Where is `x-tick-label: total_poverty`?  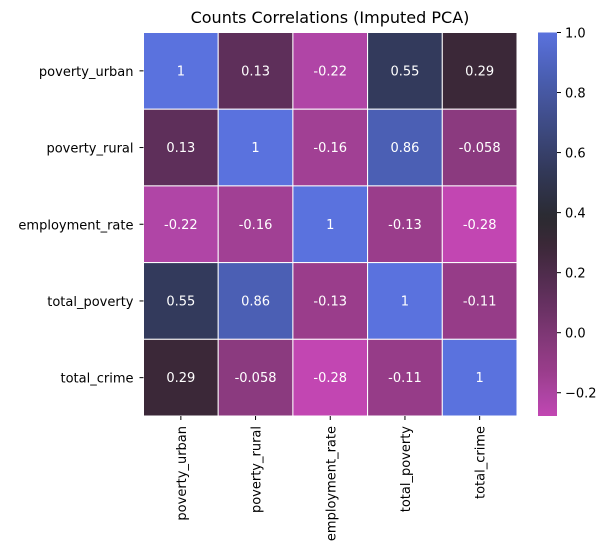
x-tick-label: total_poverty is located at coordinates (406, 469).